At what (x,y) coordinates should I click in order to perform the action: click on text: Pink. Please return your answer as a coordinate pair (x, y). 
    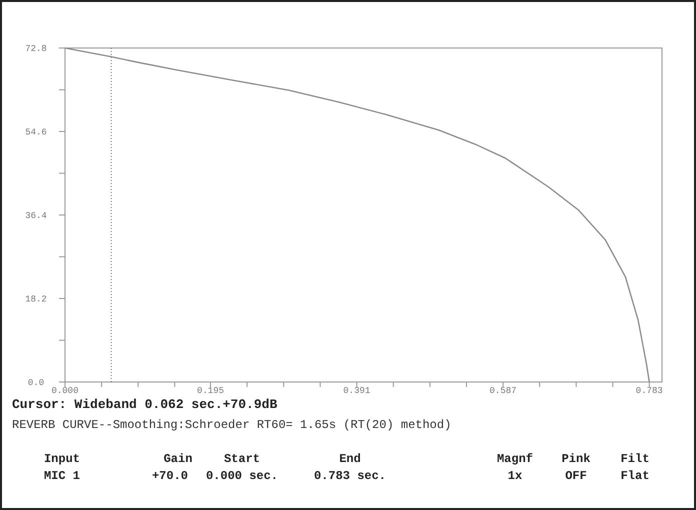
    Looking at the image, I should click on (576, 459).